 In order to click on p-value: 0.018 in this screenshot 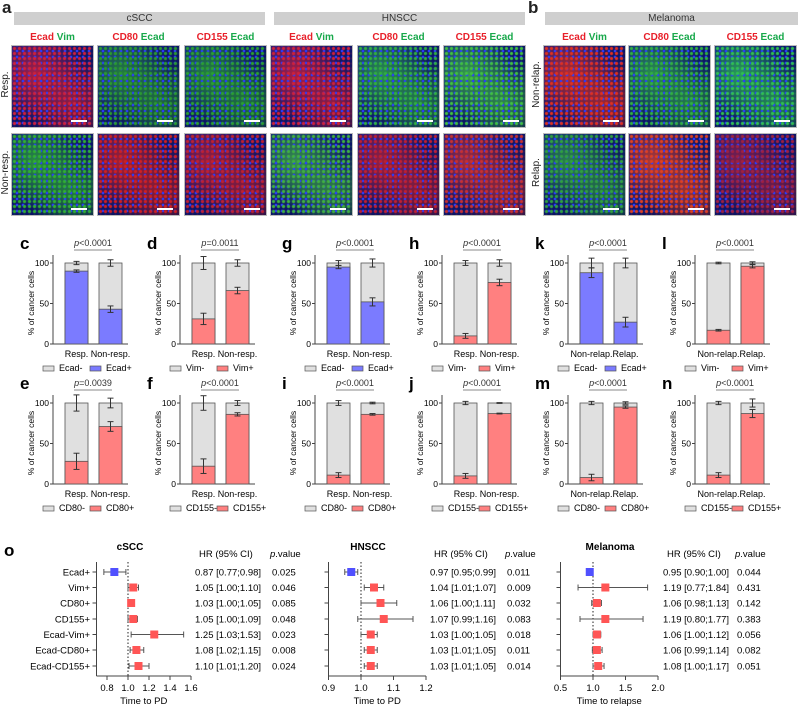, I will do `click(519, 635)`.